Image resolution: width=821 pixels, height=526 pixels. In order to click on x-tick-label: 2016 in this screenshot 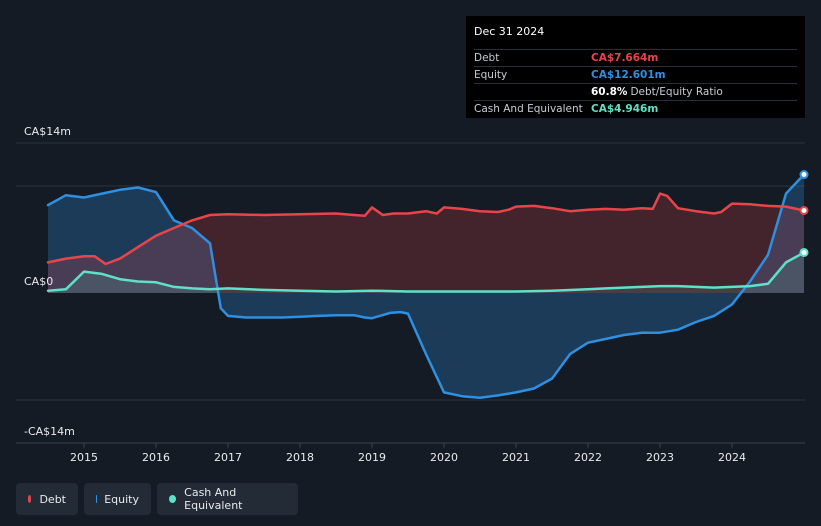, I will do `click(156, 457)`.